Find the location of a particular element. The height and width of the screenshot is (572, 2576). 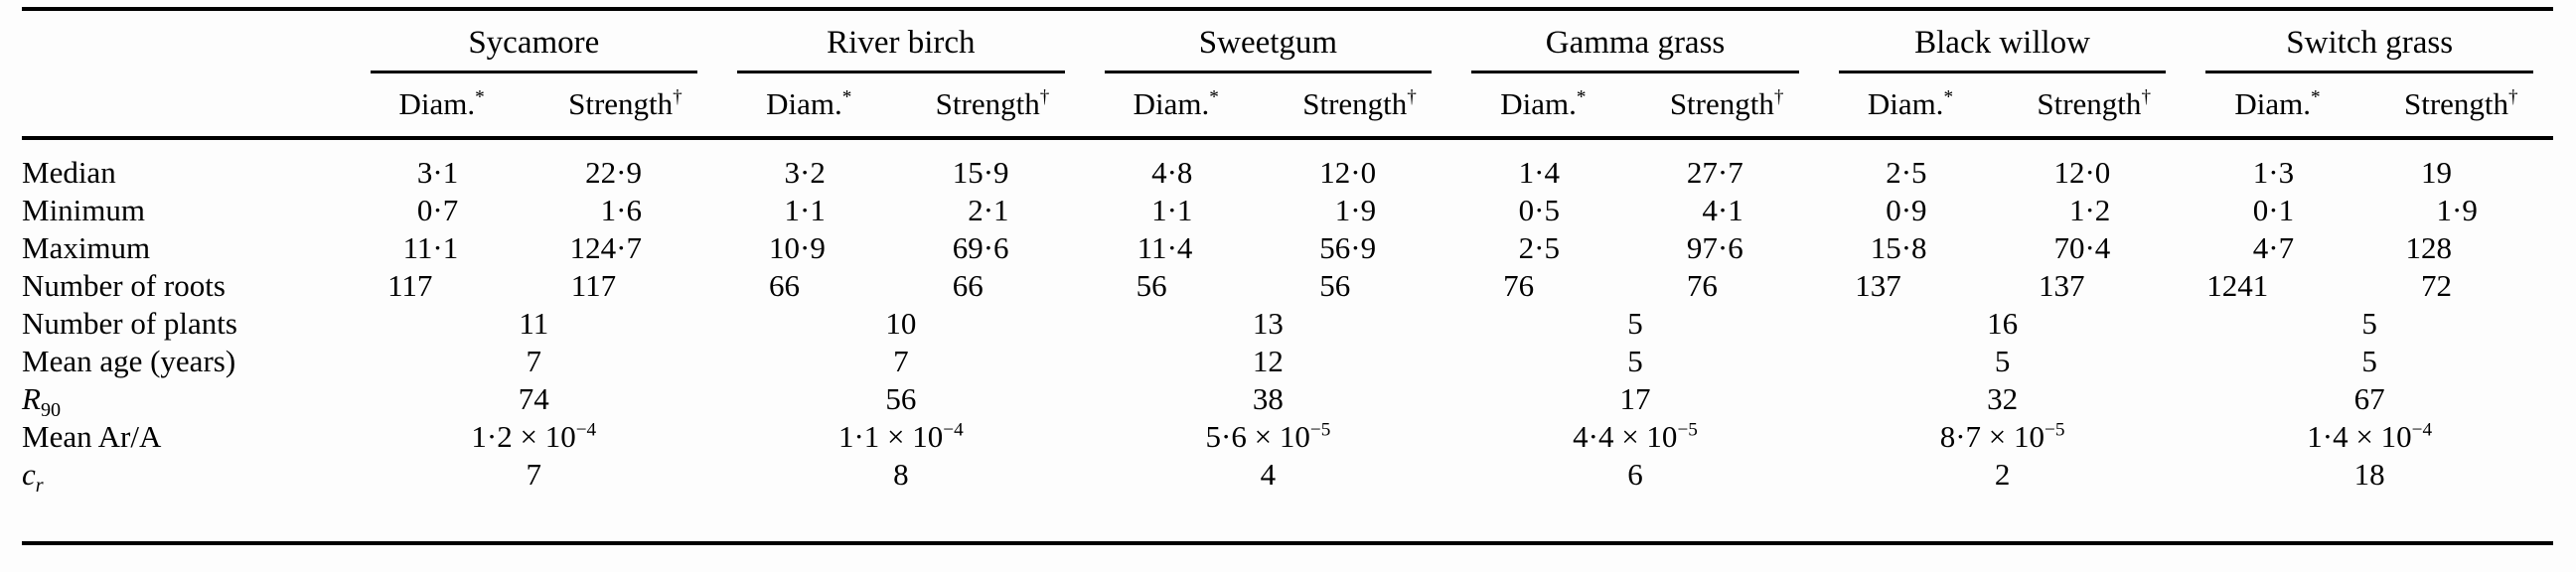

value-cell-group: 4·4 × 10−5 is located at coordinates (1635, 437).